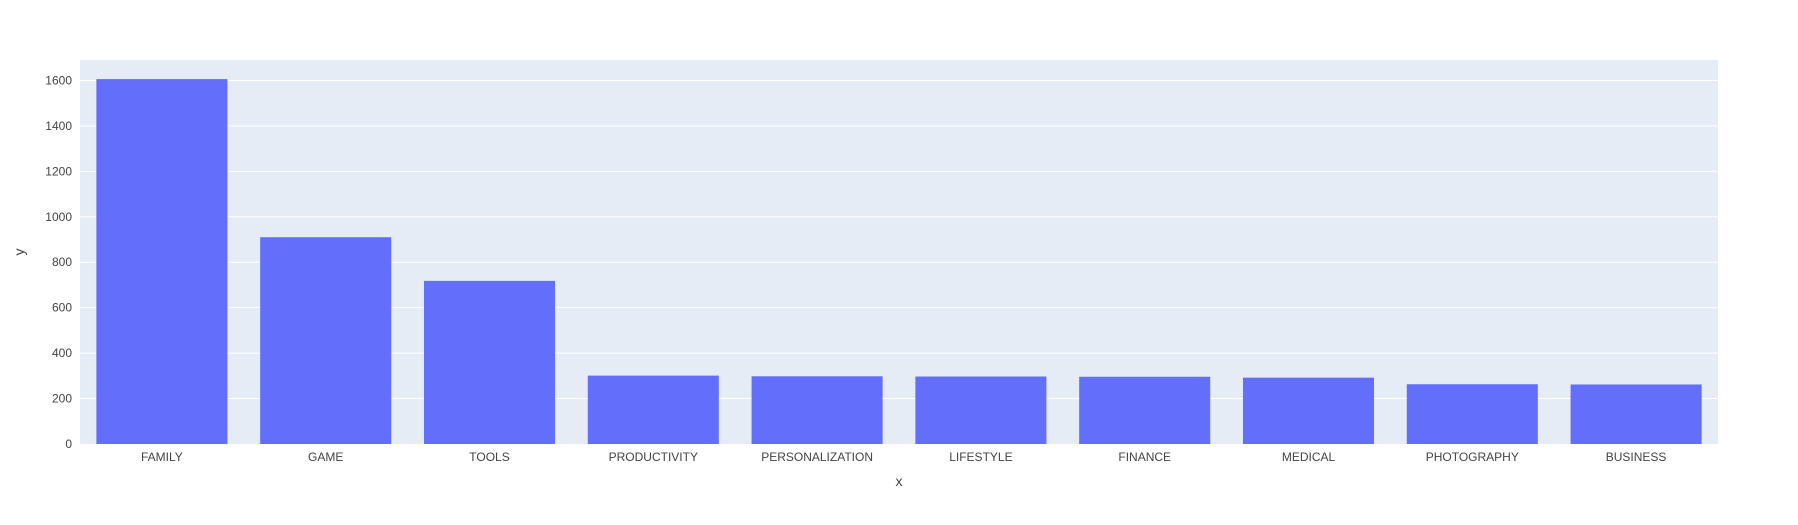 The width and height of the screenshot is (1798, 525). What do you see at coordinates (62, 262) in the screenshot?
I see `y-tick-label: 800` at bounding box center [62, 262].